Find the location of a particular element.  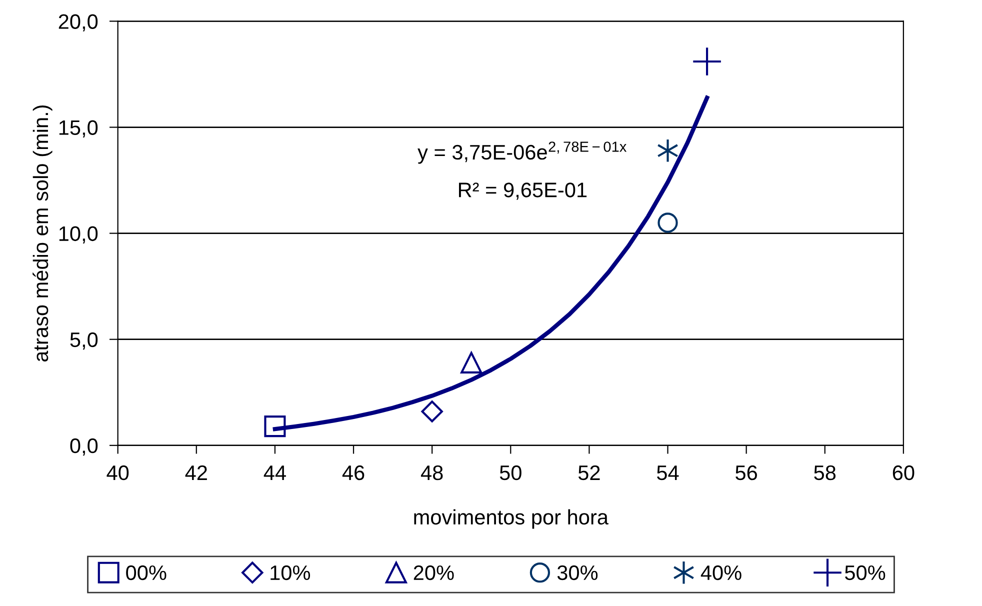

annotation: R² = 9,65E-01 is located at coordinates (522, 191).